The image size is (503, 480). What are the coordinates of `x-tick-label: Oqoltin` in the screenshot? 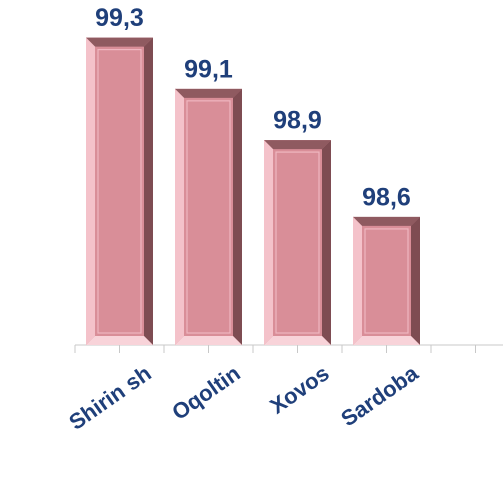 It's located at (205, 392).